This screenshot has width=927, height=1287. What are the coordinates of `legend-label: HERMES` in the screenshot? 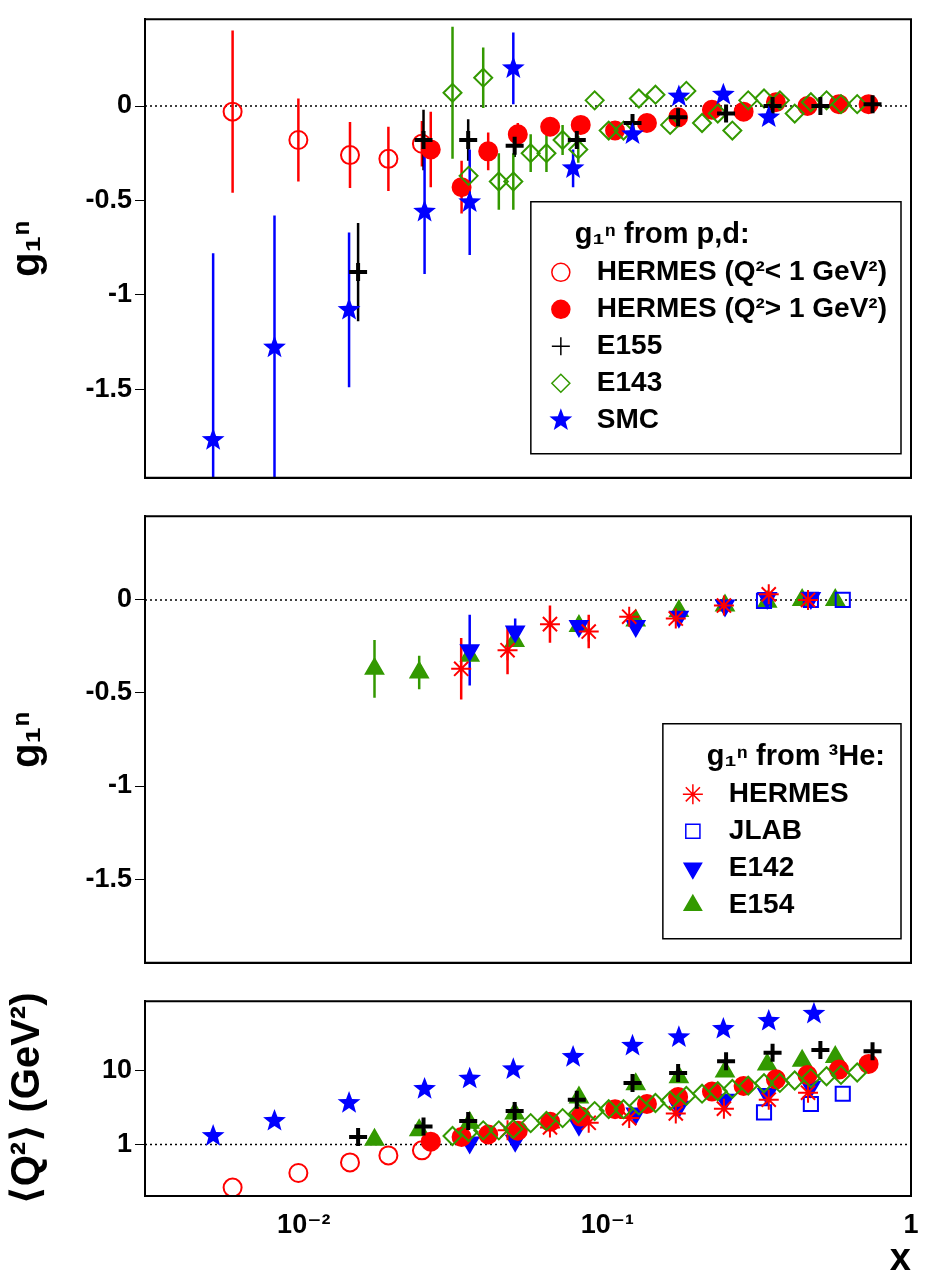 It's located at (788, 793).